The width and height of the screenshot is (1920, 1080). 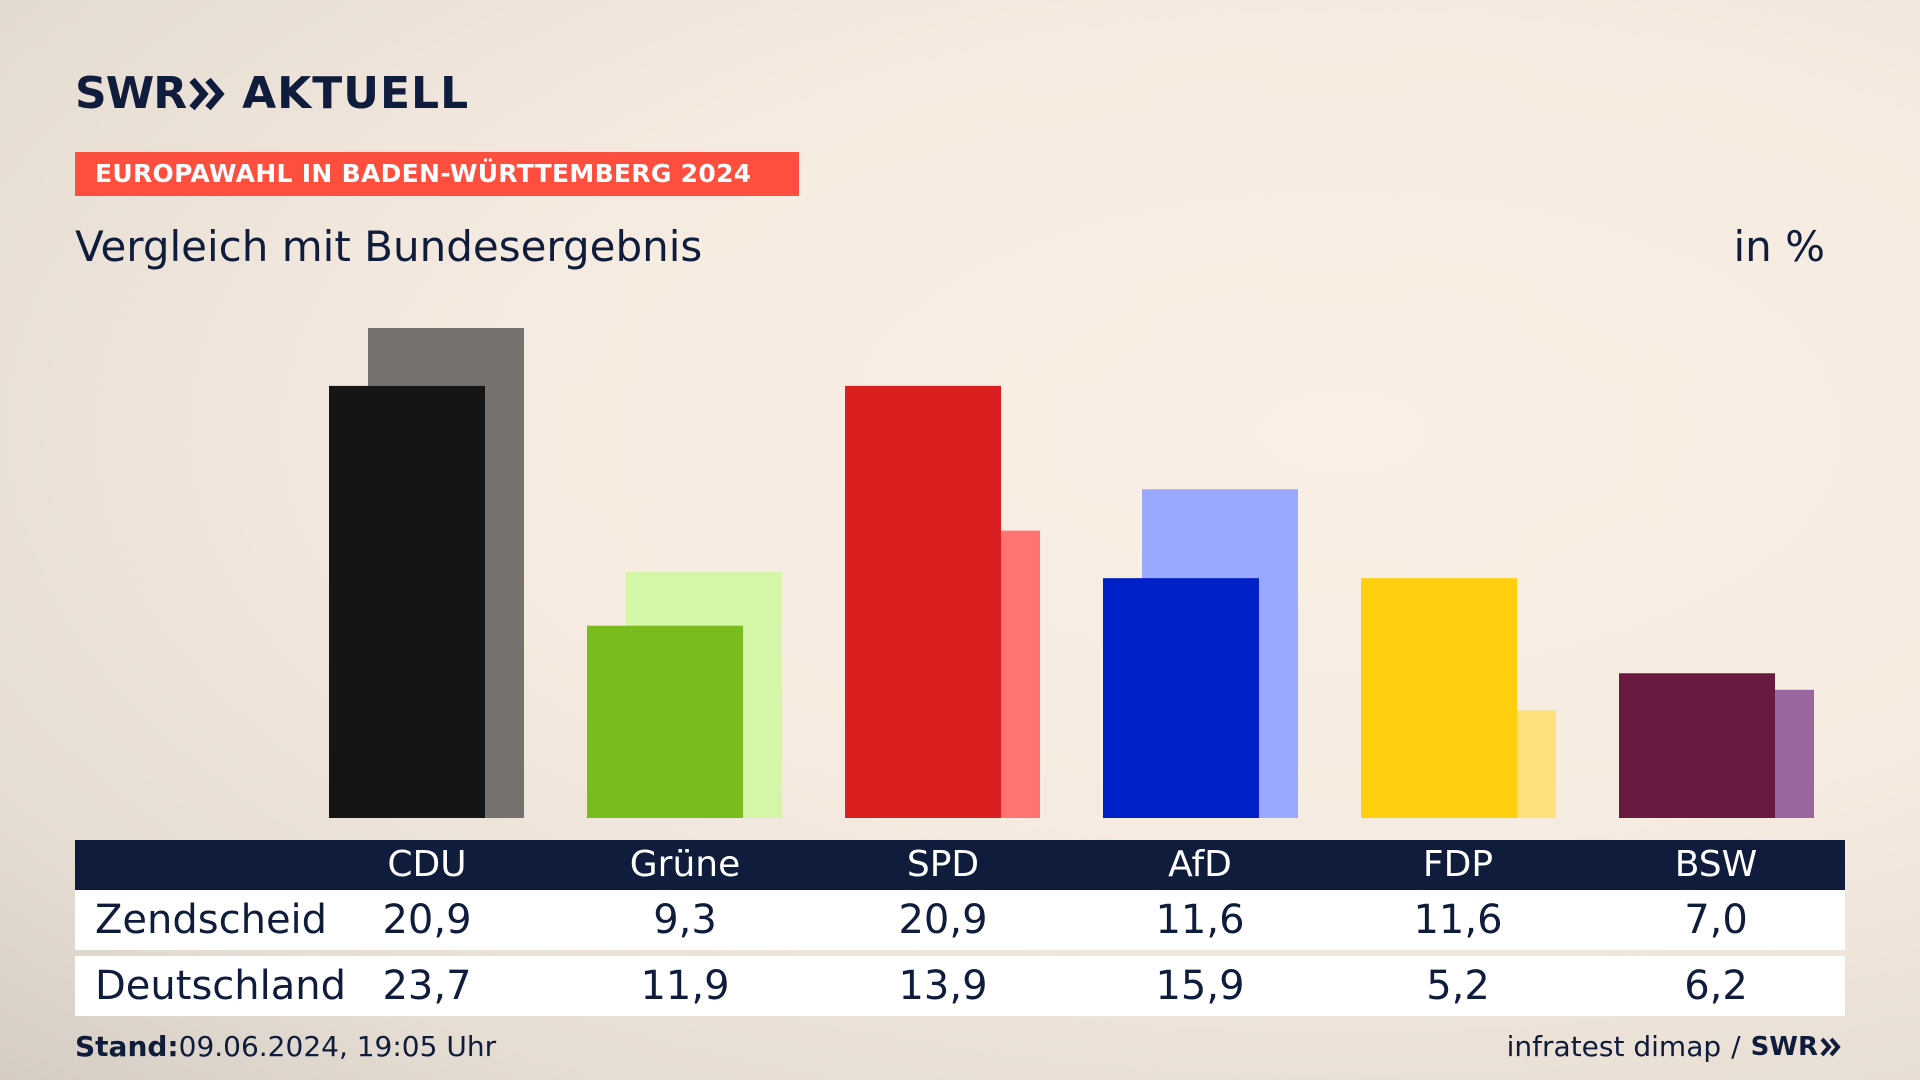 I want to click on table-cell: 13,9, so click(x=943, y=986).